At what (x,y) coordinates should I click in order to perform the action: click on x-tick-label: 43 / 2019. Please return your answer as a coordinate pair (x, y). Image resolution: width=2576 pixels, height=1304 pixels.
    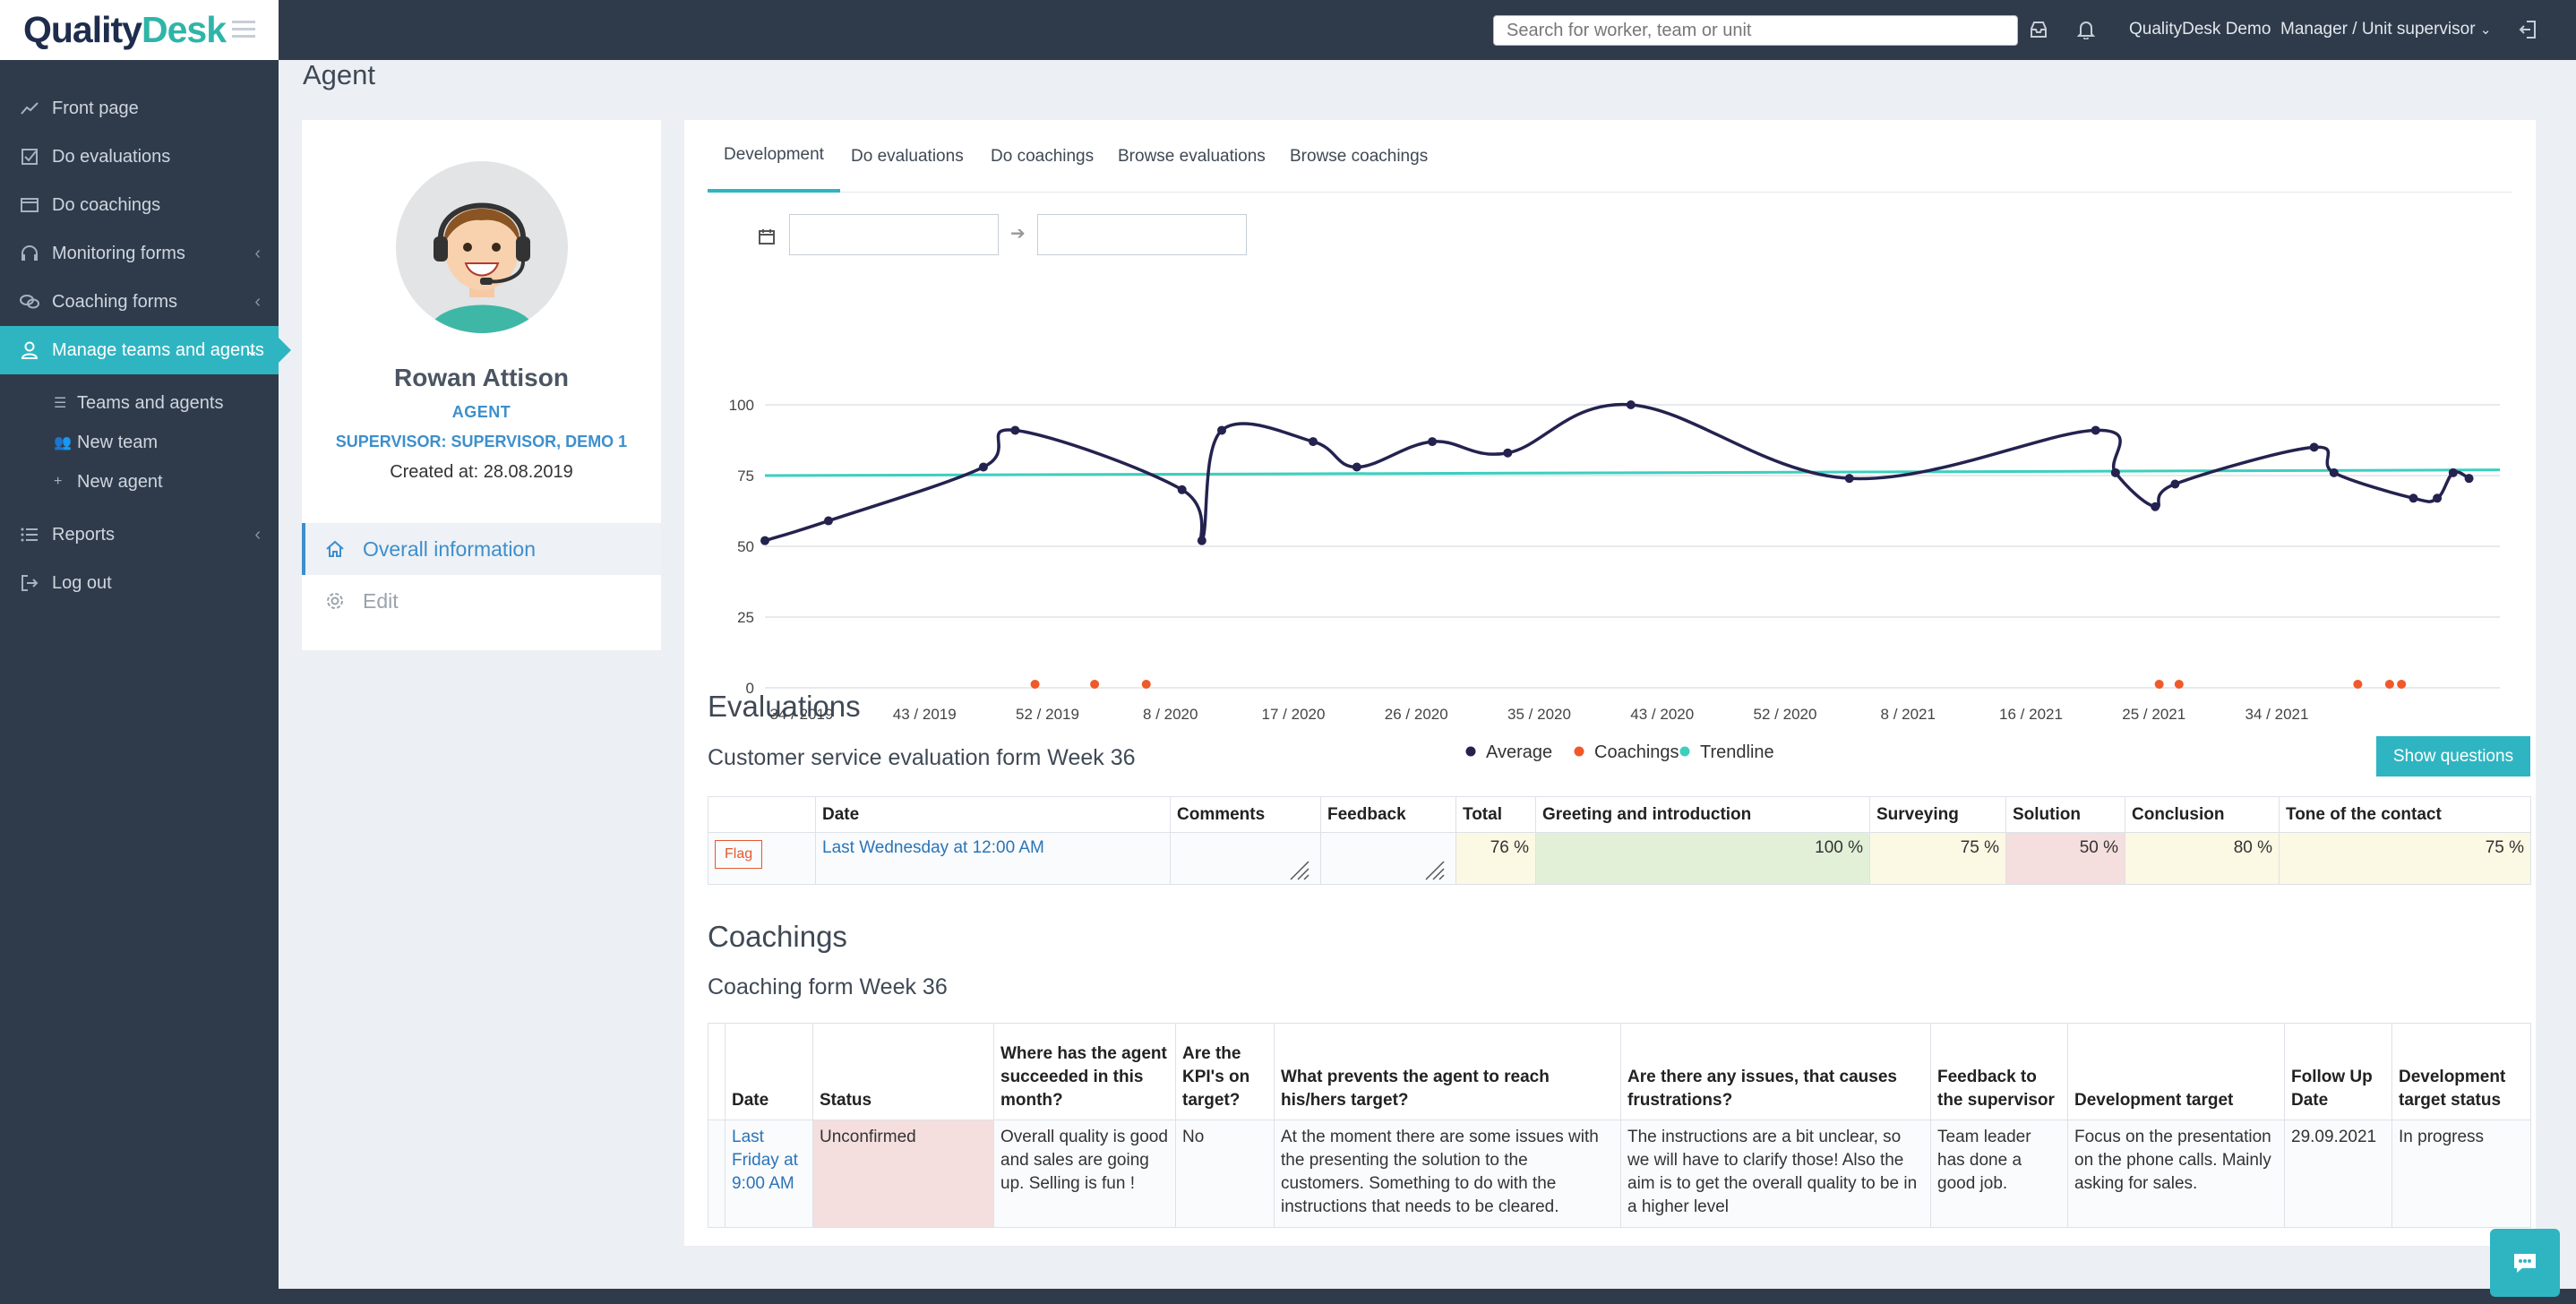
    Looking at the image, I should click on (925, 714).